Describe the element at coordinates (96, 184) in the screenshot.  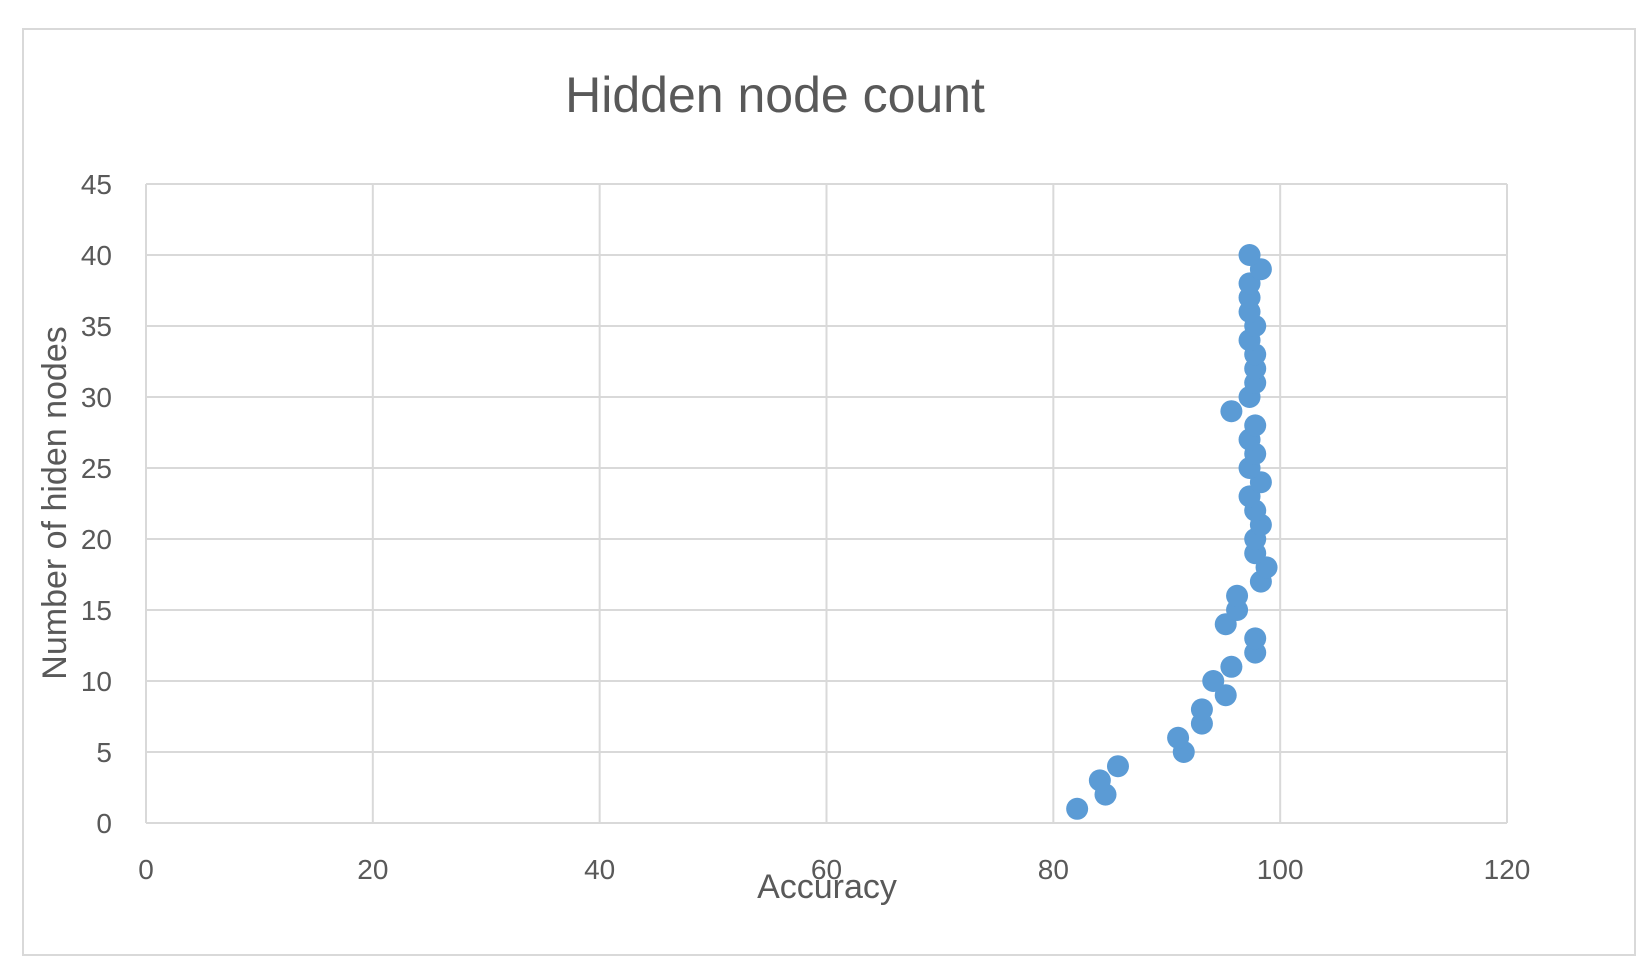
I see `y-tick-label: 45` at that location.